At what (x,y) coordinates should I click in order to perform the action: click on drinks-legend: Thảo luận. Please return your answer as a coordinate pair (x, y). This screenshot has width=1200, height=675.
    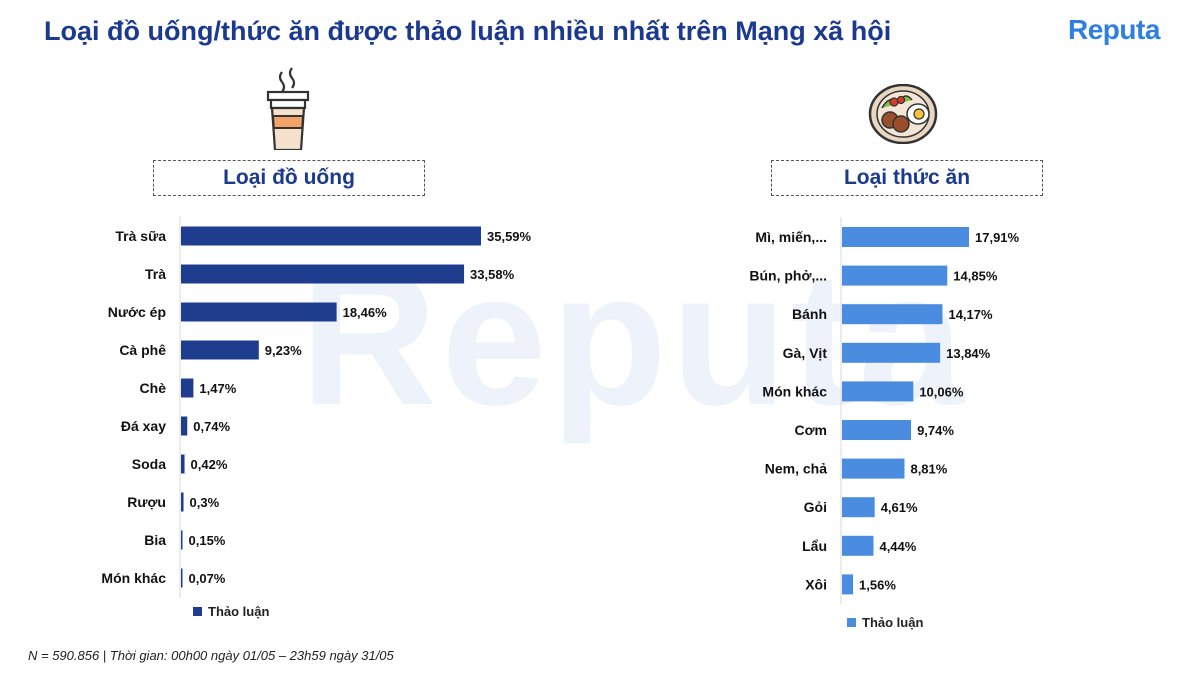
    Looking at the image, I should click on (231, 611).